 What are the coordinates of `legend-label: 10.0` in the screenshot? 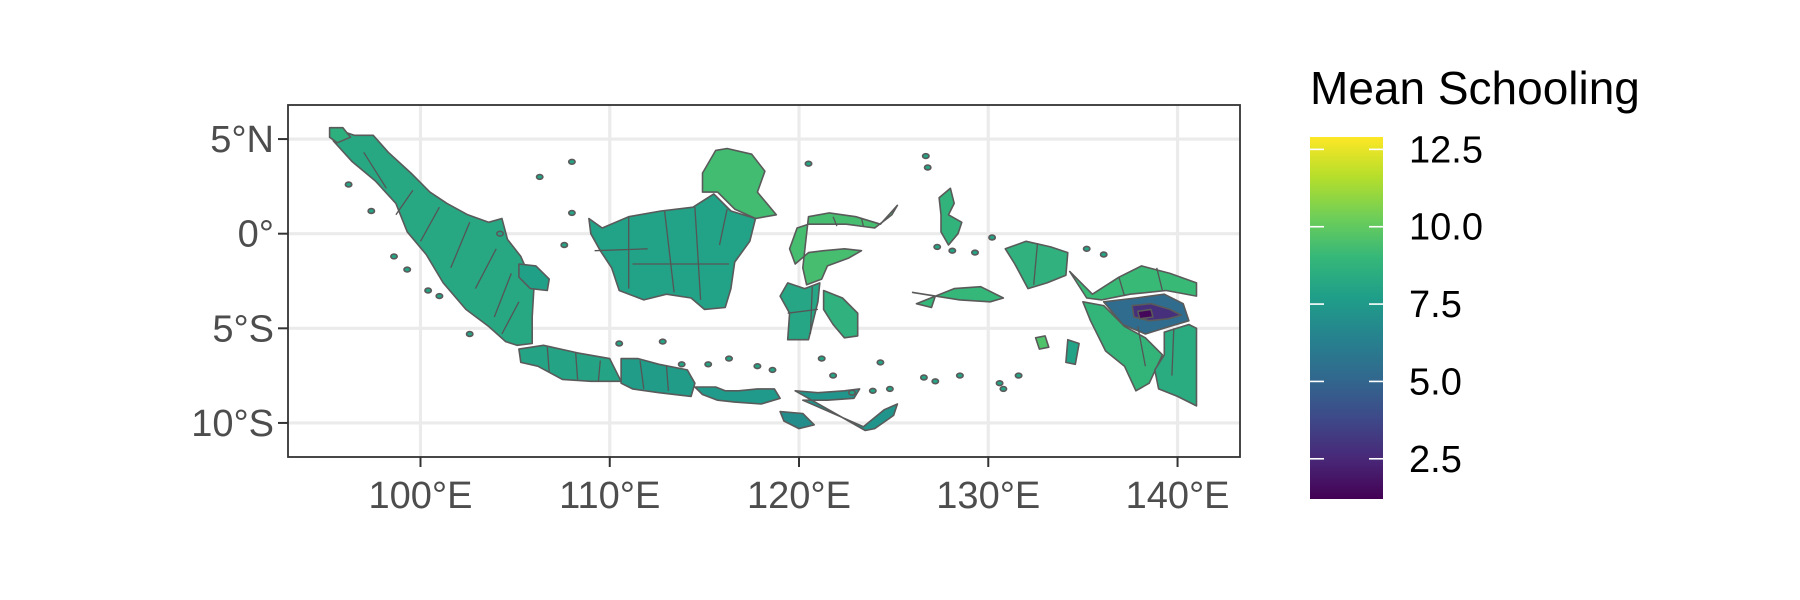 It's located at (1446, 228).